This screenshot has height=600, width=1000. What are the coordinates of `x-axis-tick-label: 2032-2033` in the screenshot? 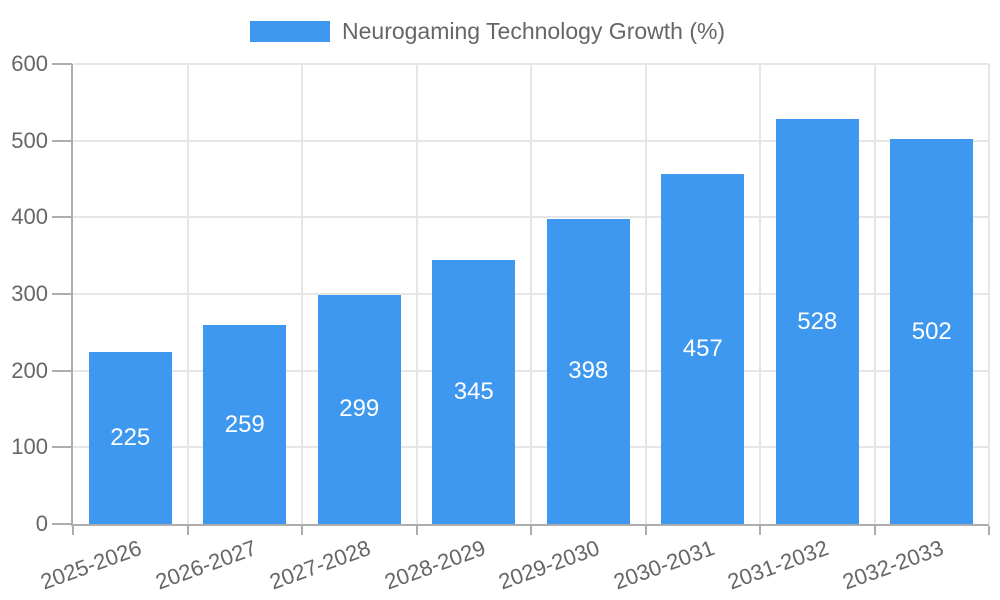 It's located at (892, 565).